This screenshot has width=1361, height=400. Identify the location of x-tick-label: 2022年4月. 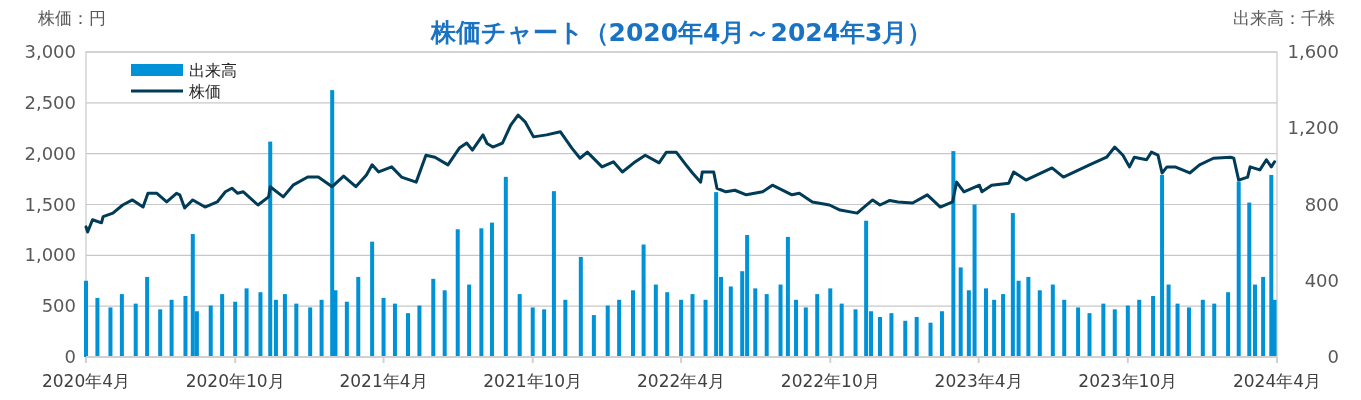
(681, 381).